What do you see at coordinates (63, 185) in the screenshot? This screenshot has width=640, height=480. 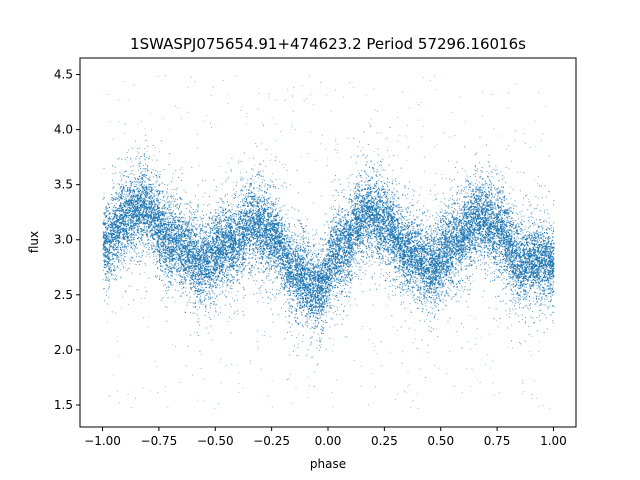 I see `y-tick-label: 3.5` at bounding box center [63, 185].